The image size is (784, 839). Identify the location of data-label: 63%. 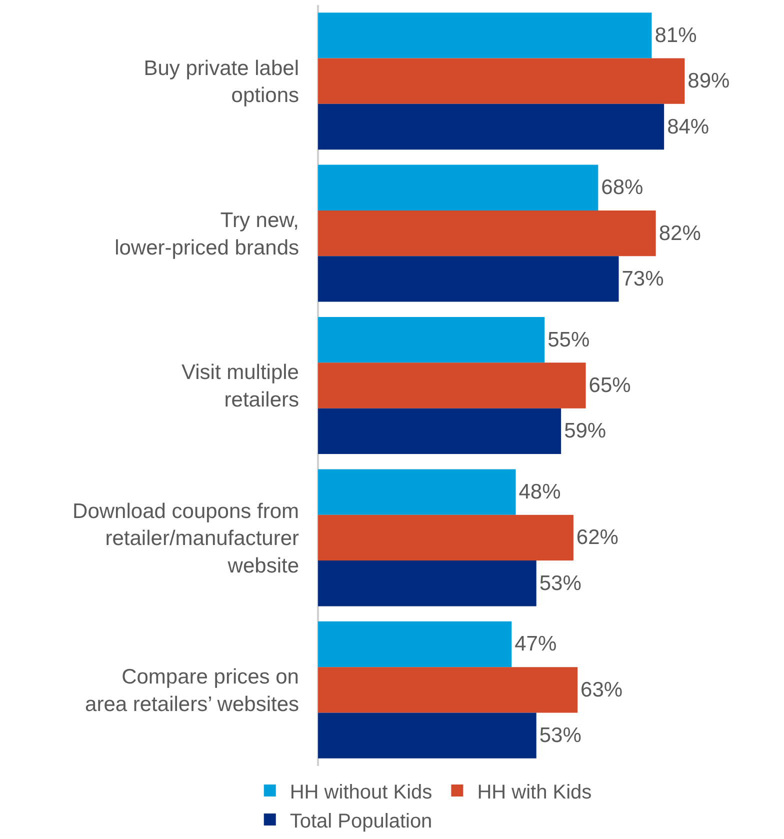
(601, 690).